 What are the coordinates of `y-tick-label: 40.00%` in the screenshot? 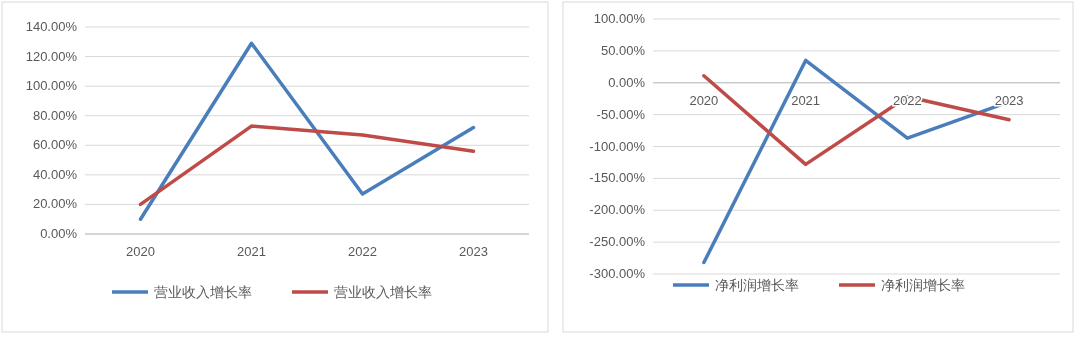 It's located at (55, 174).